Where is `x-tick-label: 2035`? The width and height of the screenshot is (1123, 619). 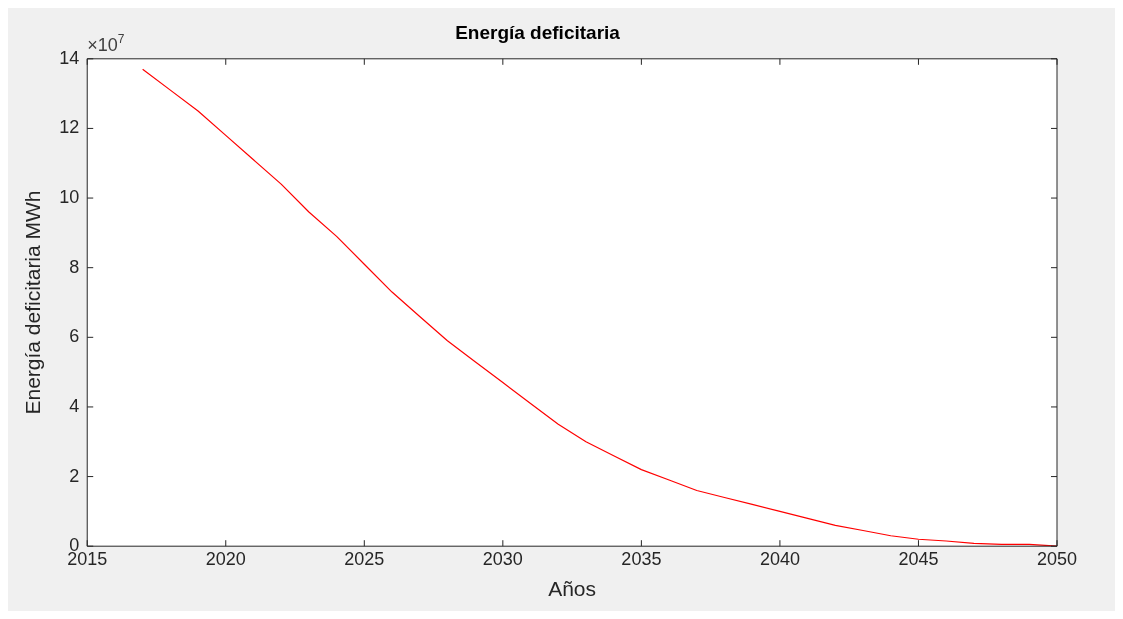 x-tick-label: 2035 is located at coordinates (641, 558).